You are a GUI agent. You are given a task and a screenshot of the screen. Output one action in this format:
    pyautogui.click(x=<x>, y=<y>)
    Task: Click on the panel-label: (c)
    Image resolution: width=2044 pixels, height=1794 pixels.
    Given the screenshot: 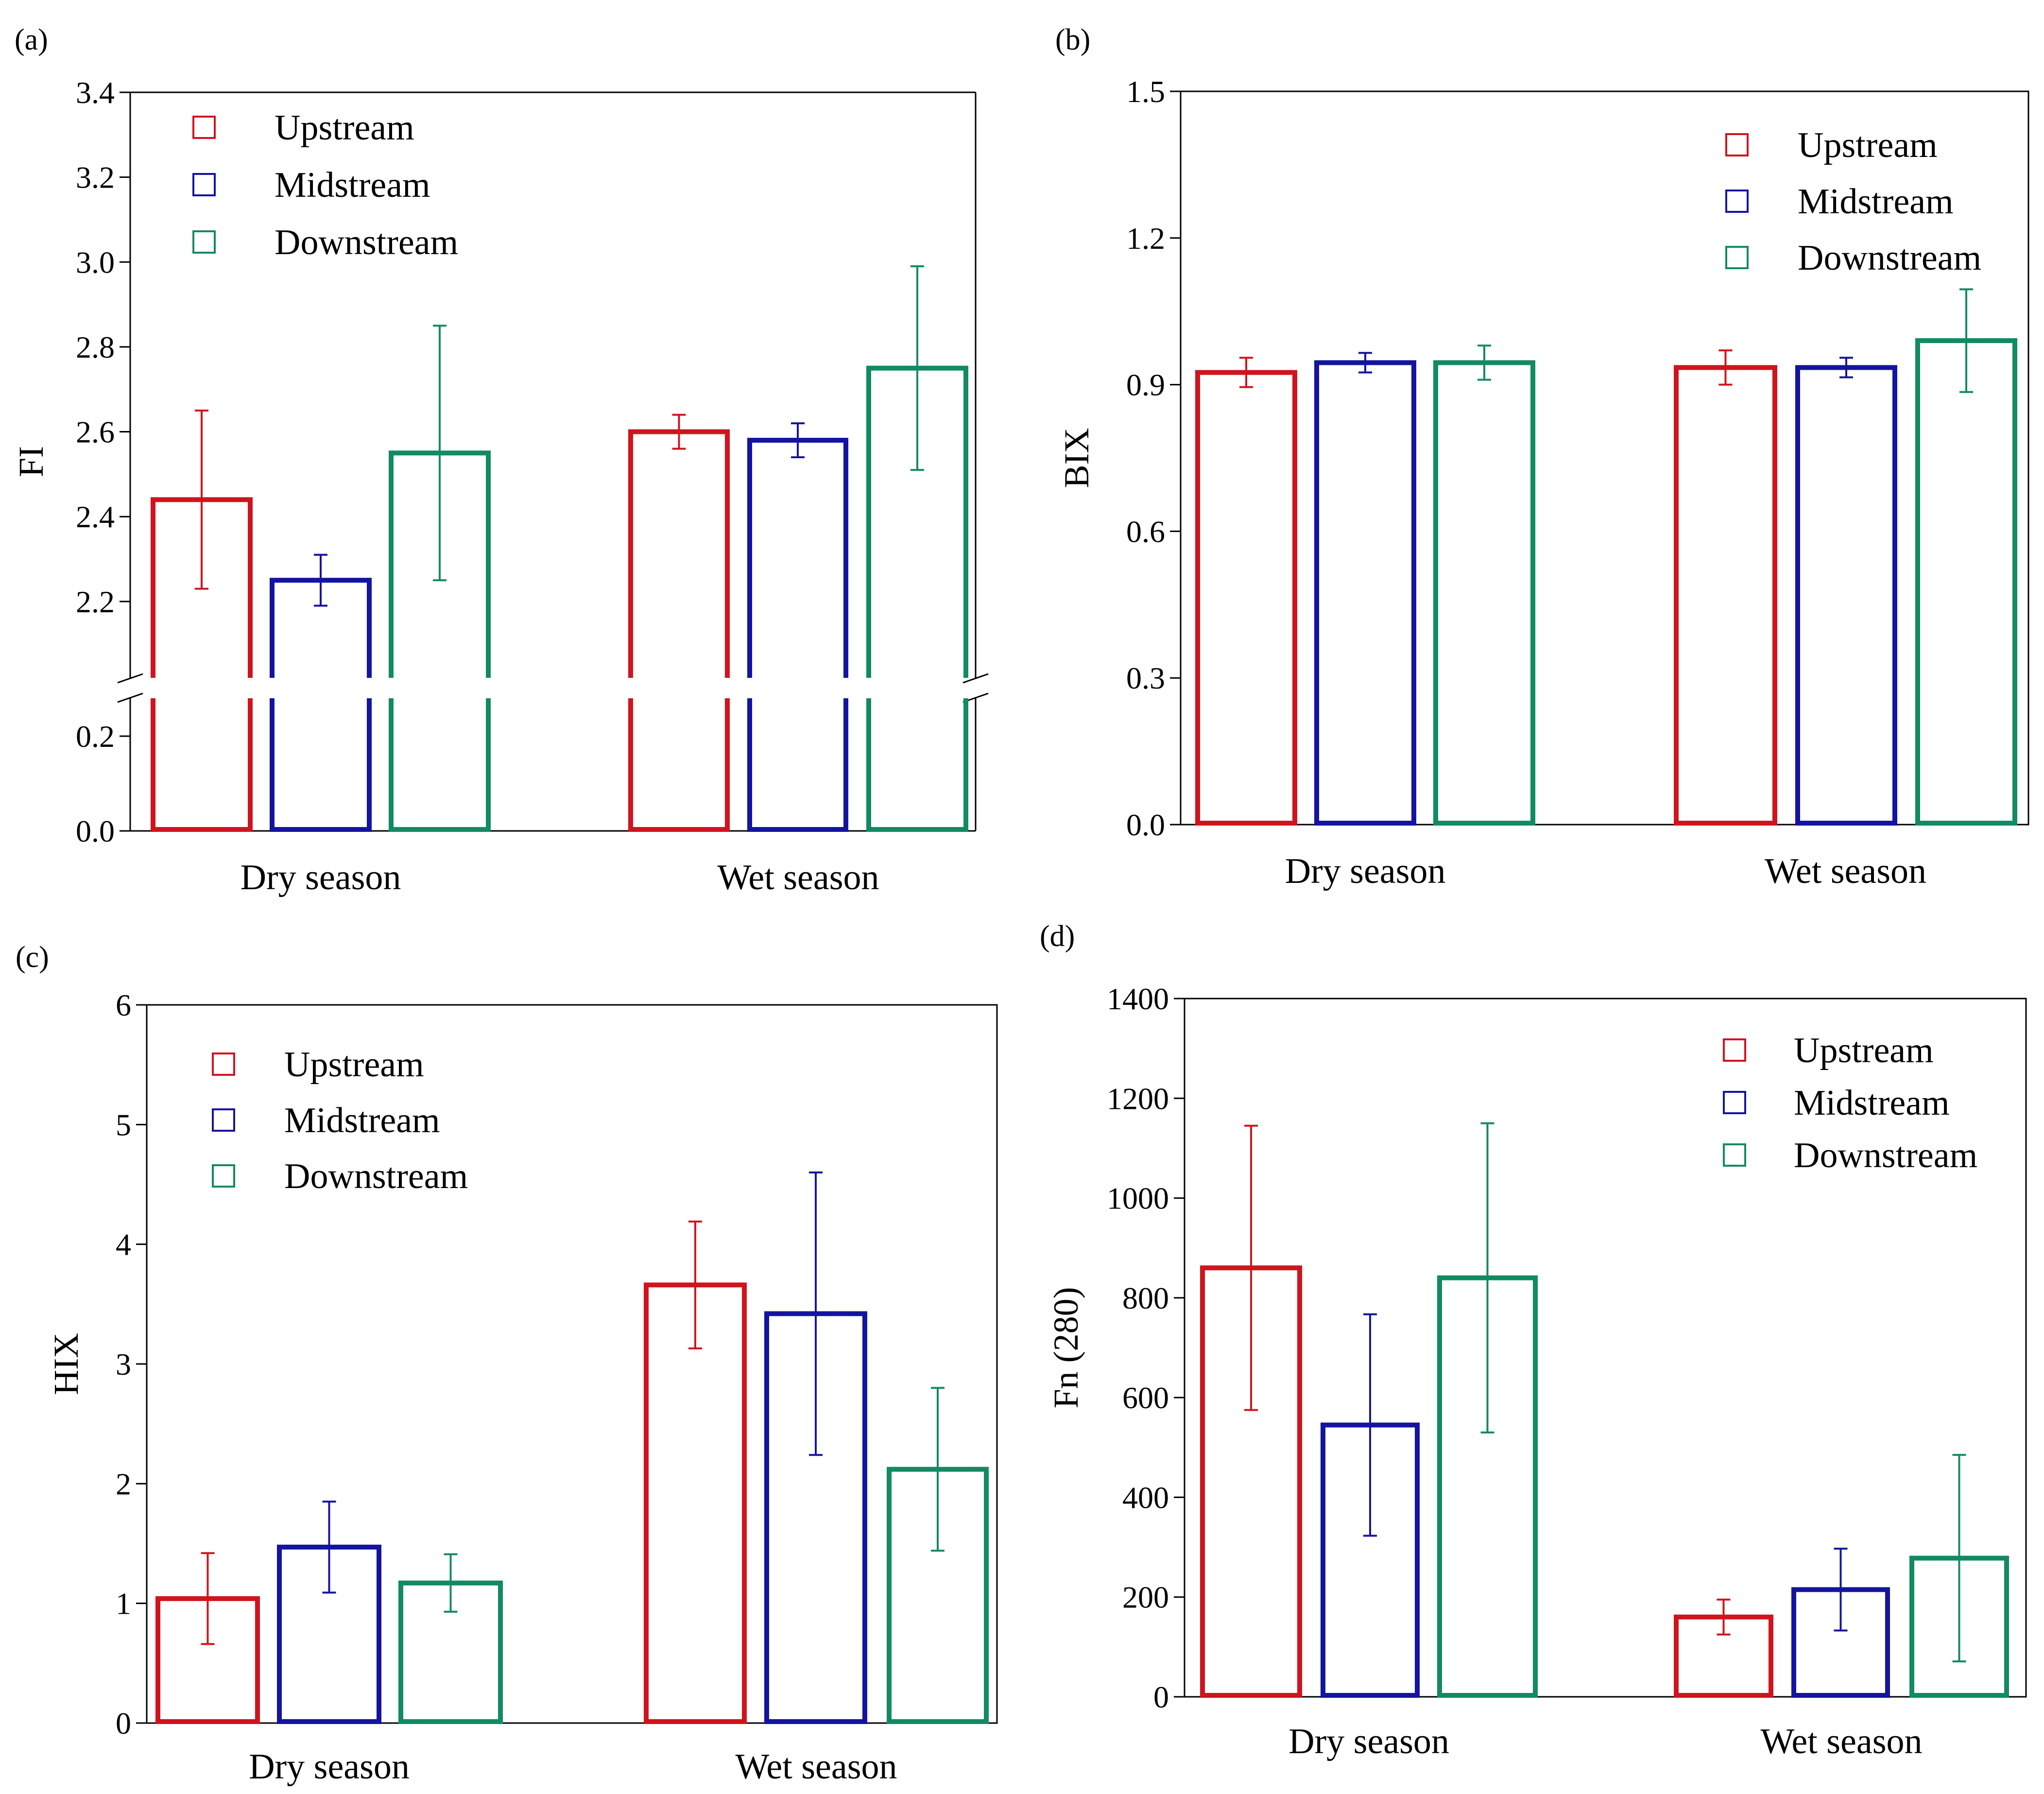 What is the action you would take?
    pyautogui.click(x=33, y=957)
    